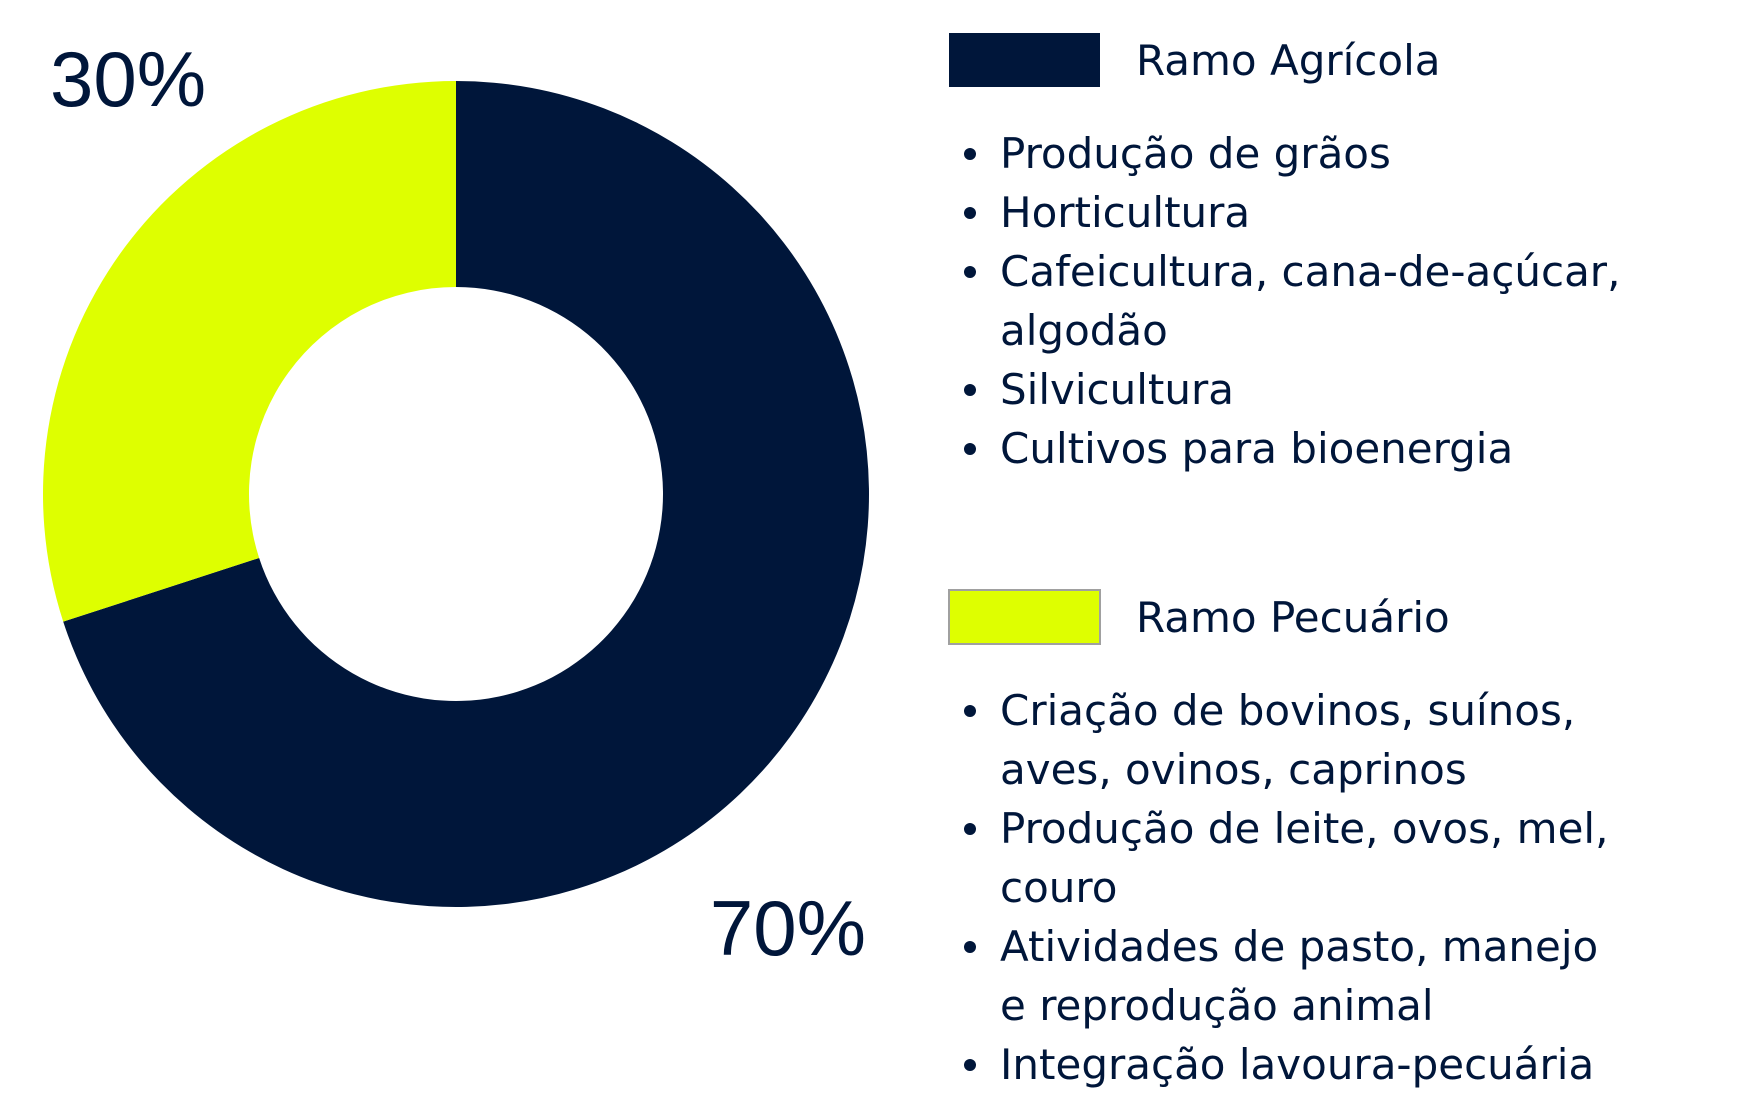  Describe the element at coordinates (1297, 1064) in the screenshot. I see `list-item: Integração lavoura-pecuária` at that location.